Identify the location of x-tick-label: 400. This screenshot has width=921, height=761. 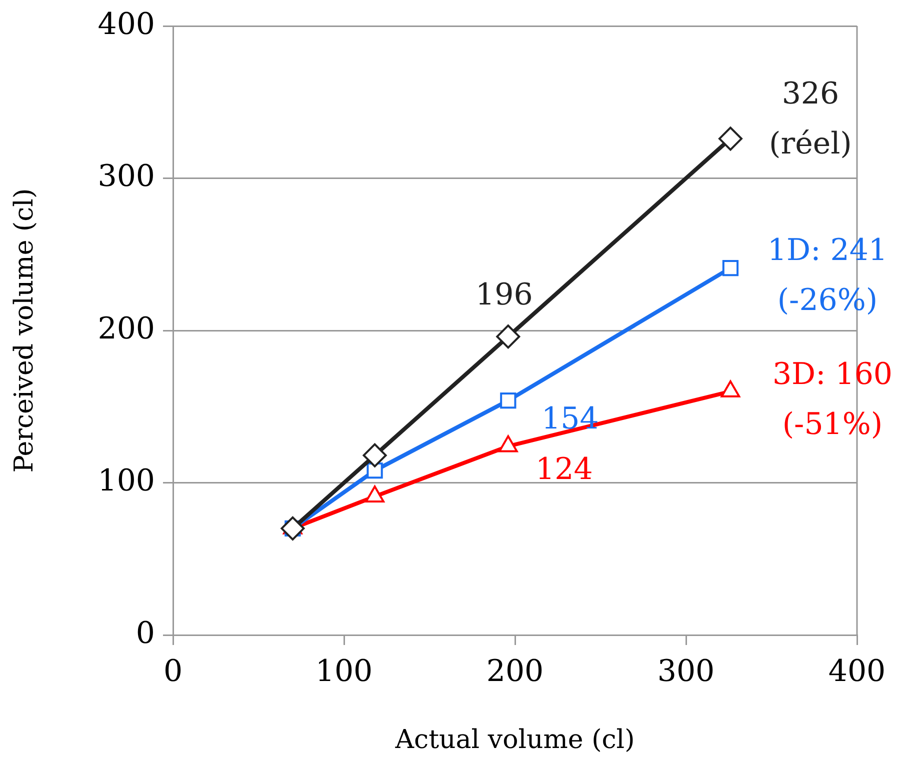
(857, 671).